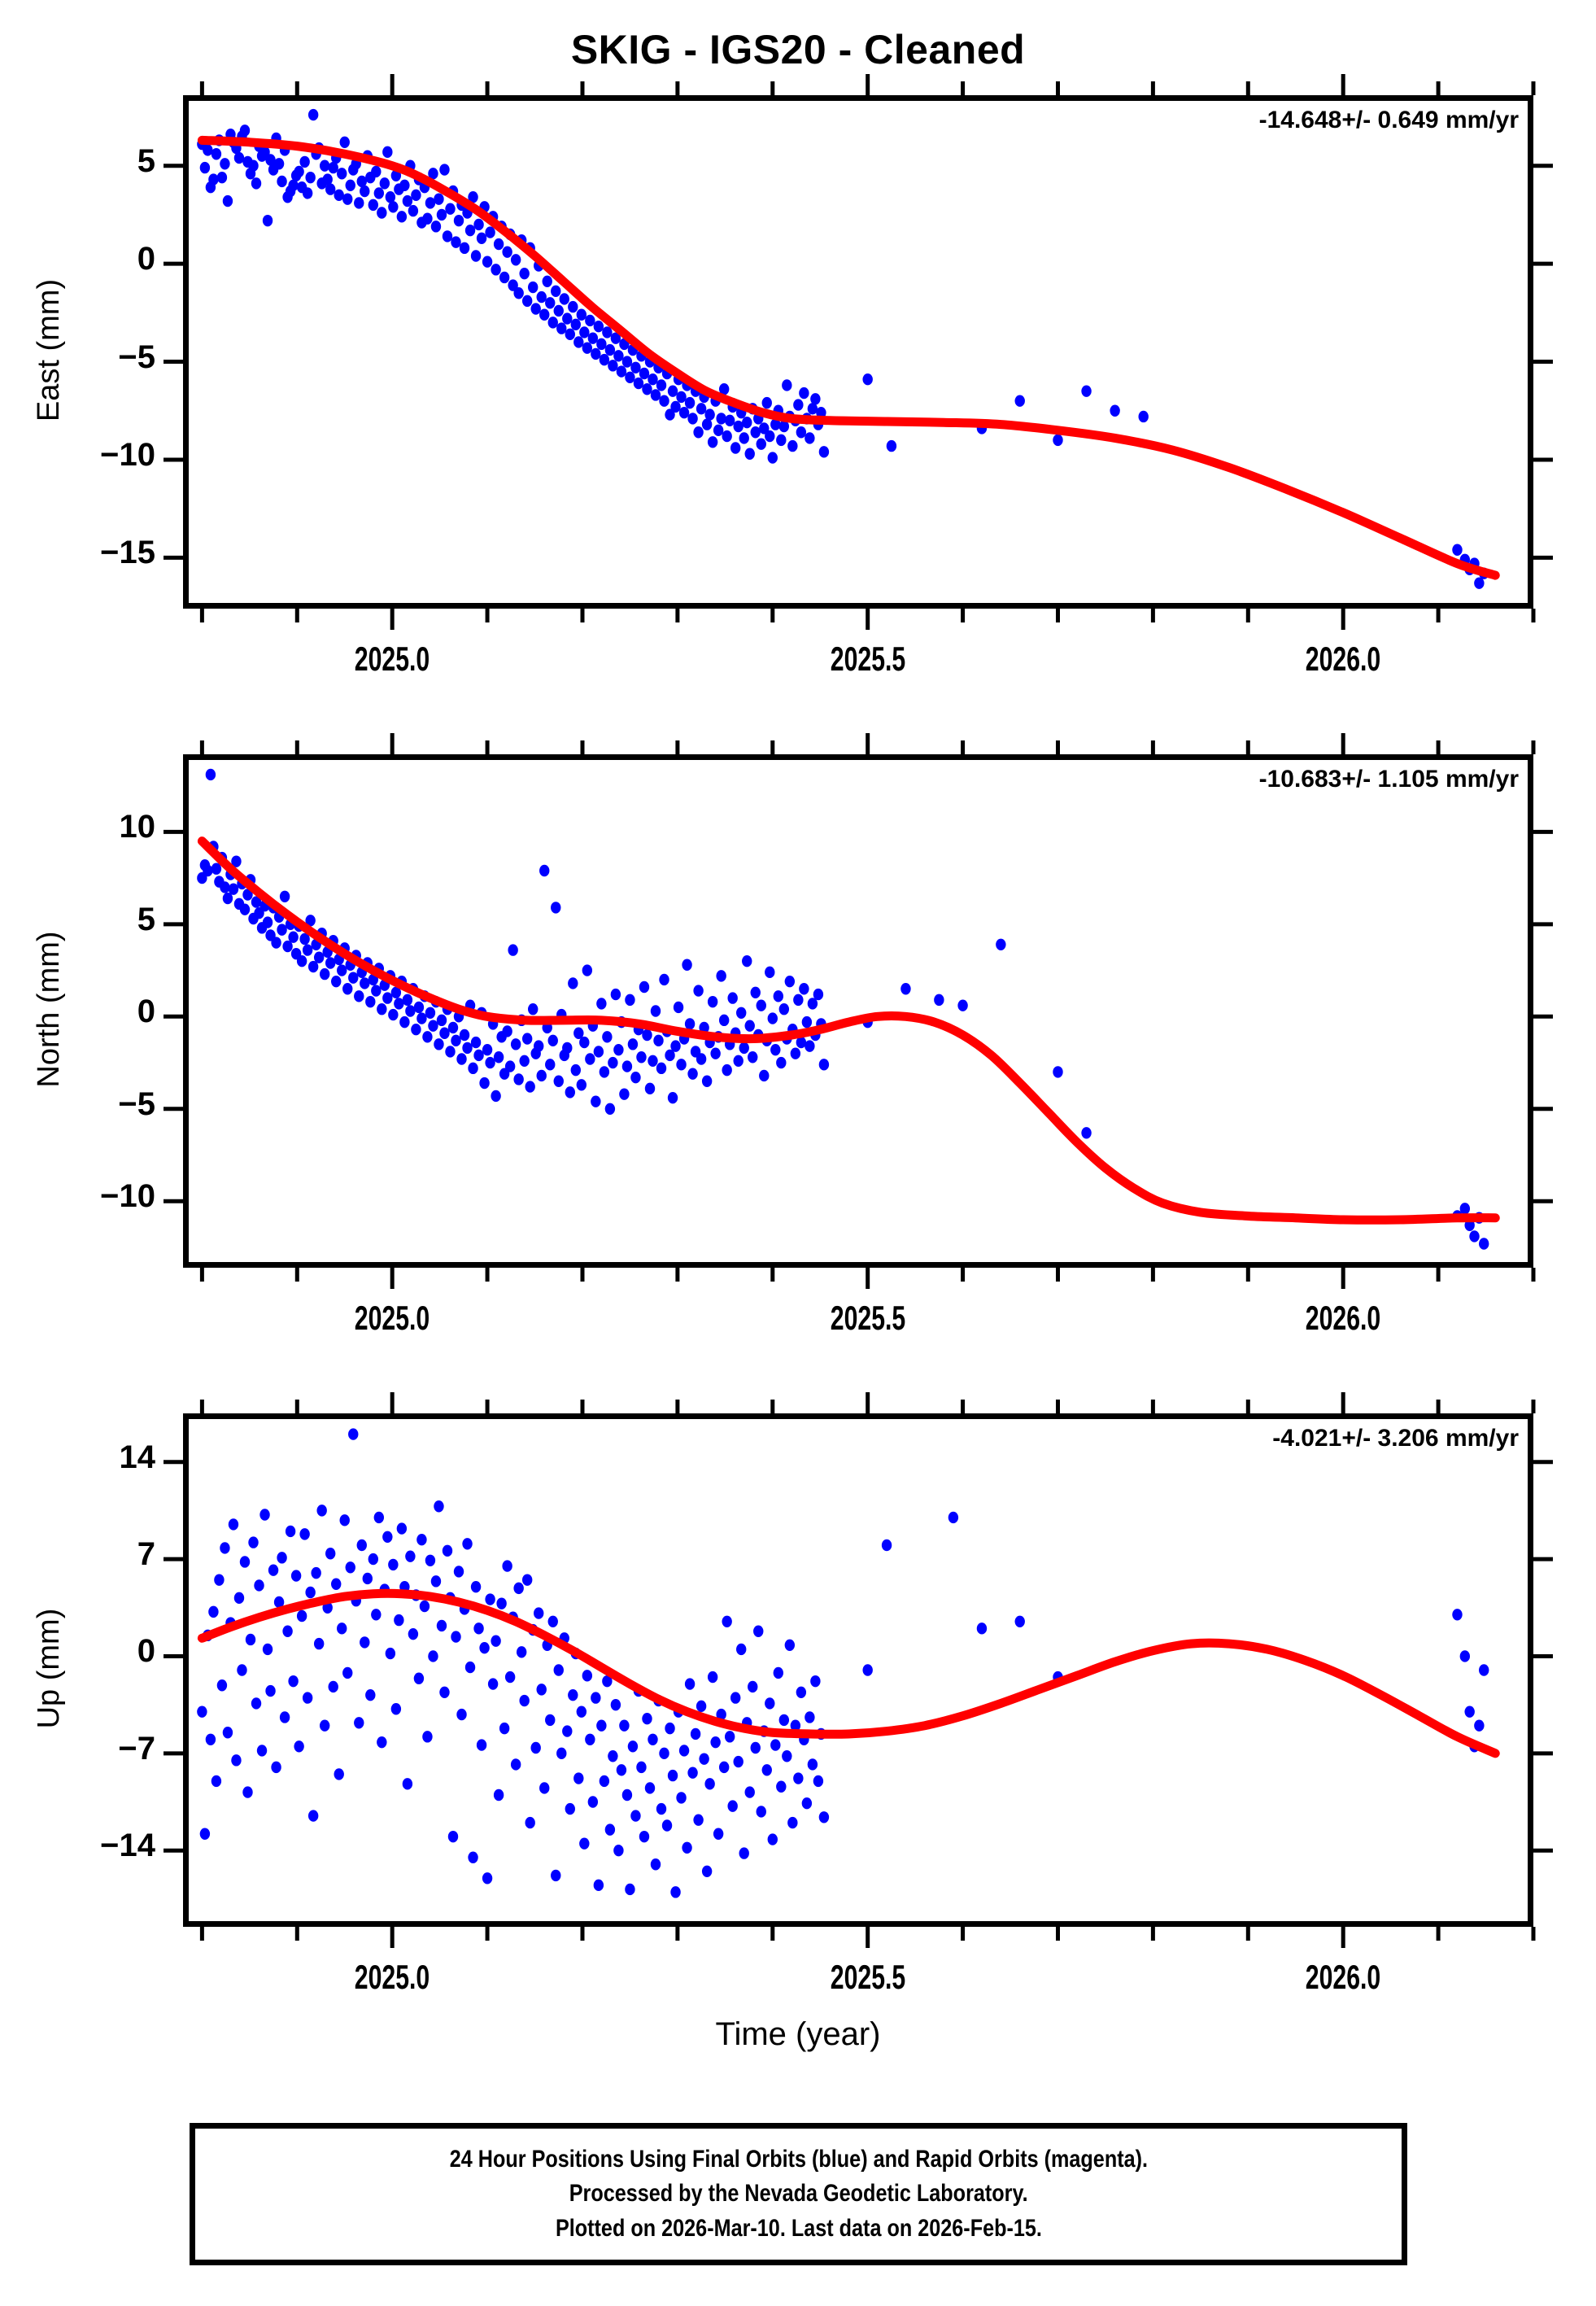 This screenshot has width=1596, height=2306. I want to click on ytick-label-up-0: 14, so click(137, 1457).